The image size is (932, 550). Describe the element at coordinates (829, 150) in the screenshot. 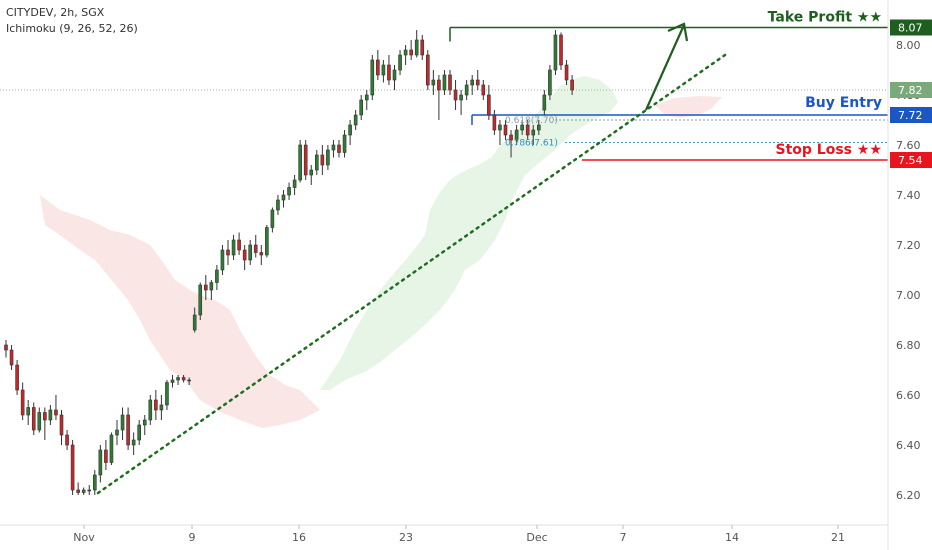

I see `stop-loss-label: Stop Loss ★★` at that location.